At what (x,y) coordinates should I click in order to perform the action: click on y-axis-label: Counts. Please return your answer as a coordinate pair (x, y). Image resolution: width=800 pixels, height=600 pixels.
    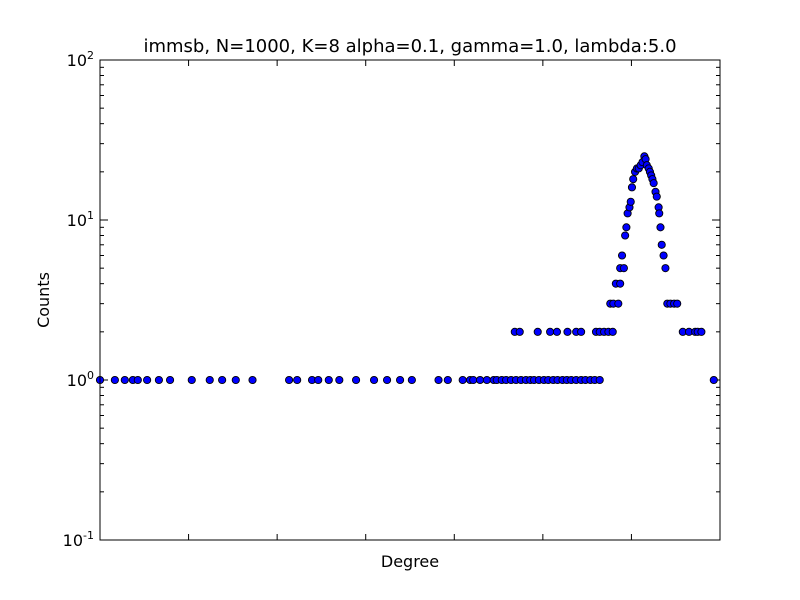
    Looking at the image, I should click on (43, 300).